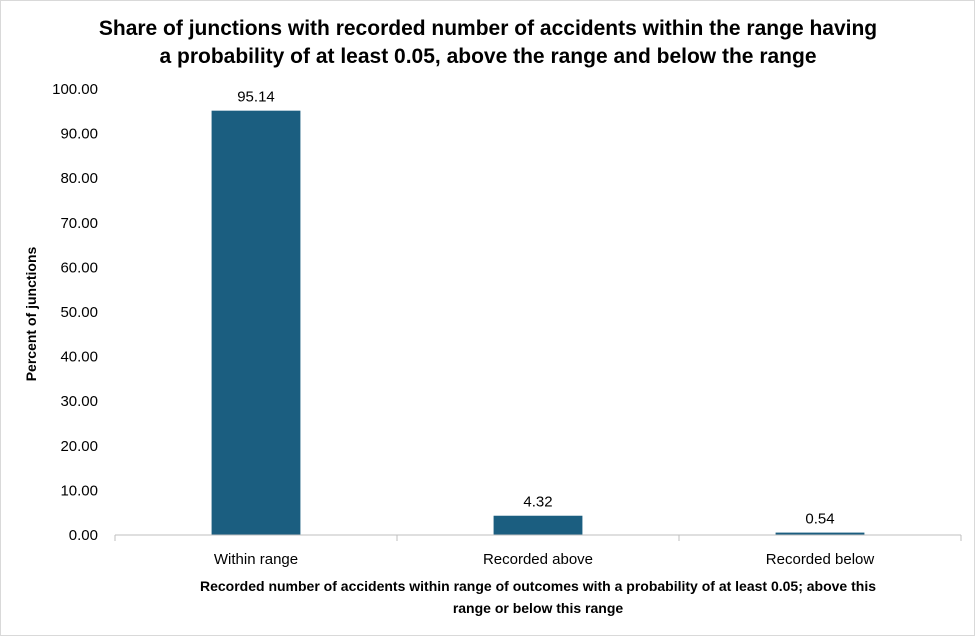 The height and width of the screenshot is (636, 975). What do you see at coordinates (819, 519) in the screenshot?
I see `data-label: 0.54` at bounding box center [819, 519].